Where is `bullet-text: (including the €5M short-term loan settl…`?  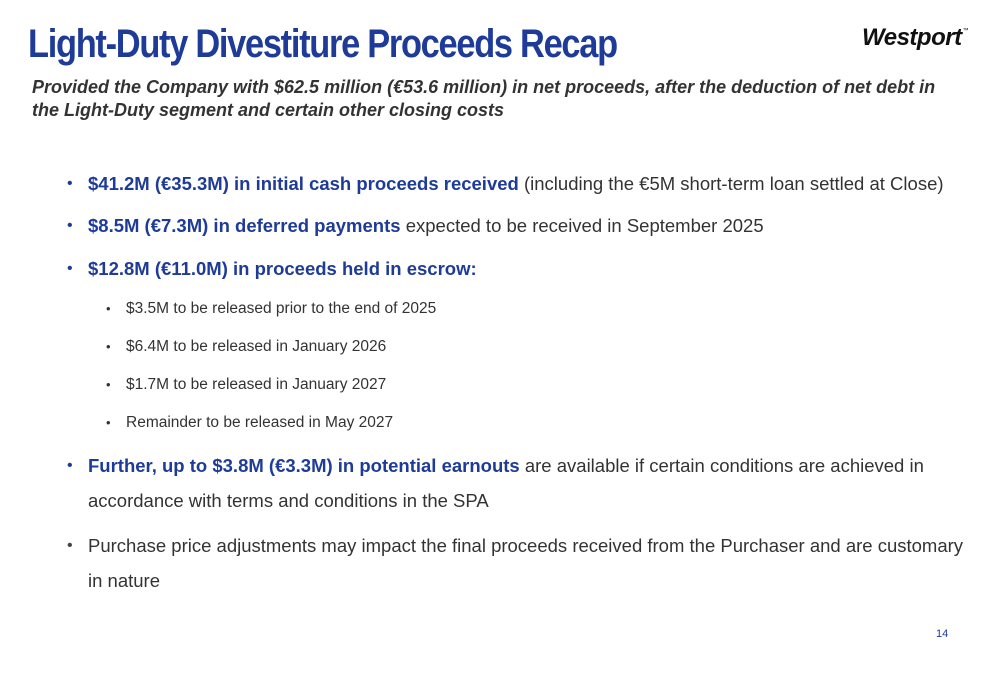 bullet-text: (including the €5M short-term loan settl… is located at coordinates (731, 183).